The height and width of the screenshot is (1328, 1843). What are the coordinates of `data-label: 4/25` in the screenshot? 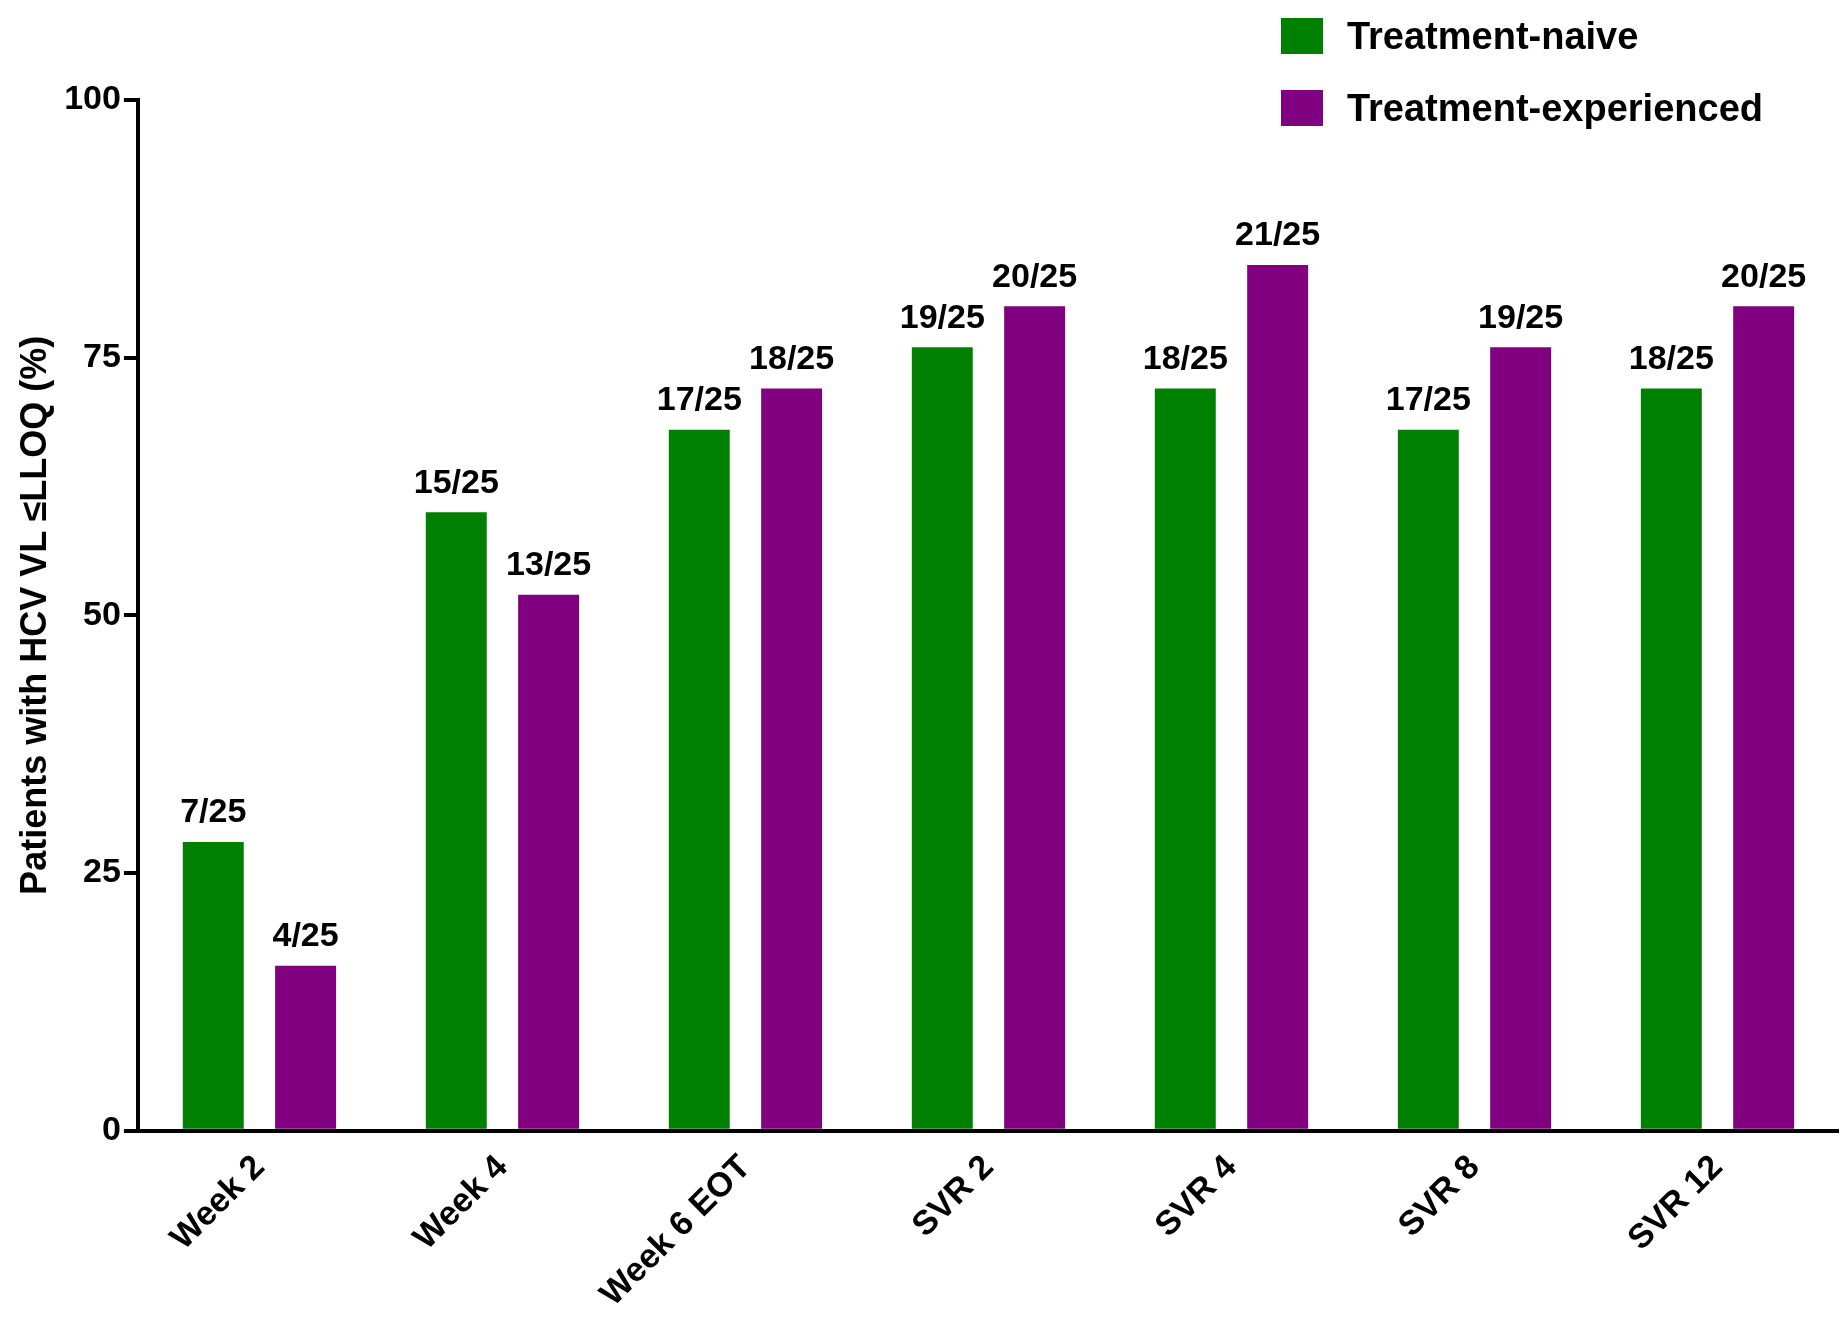 It's located at (305, 934).